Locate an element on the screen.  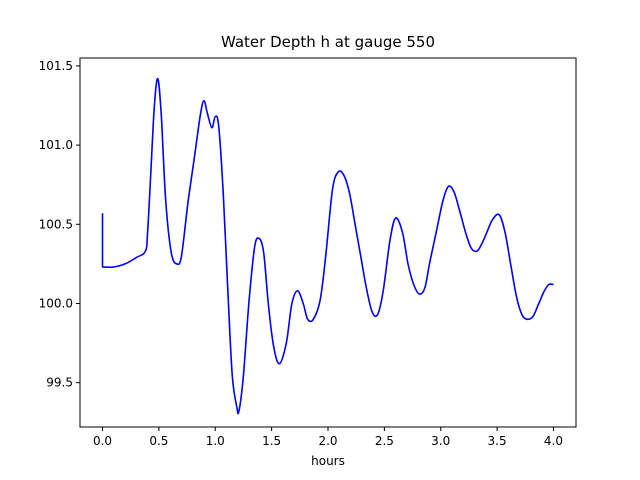
y-tick-label: 99.5 is located at coordinates (59, 383).